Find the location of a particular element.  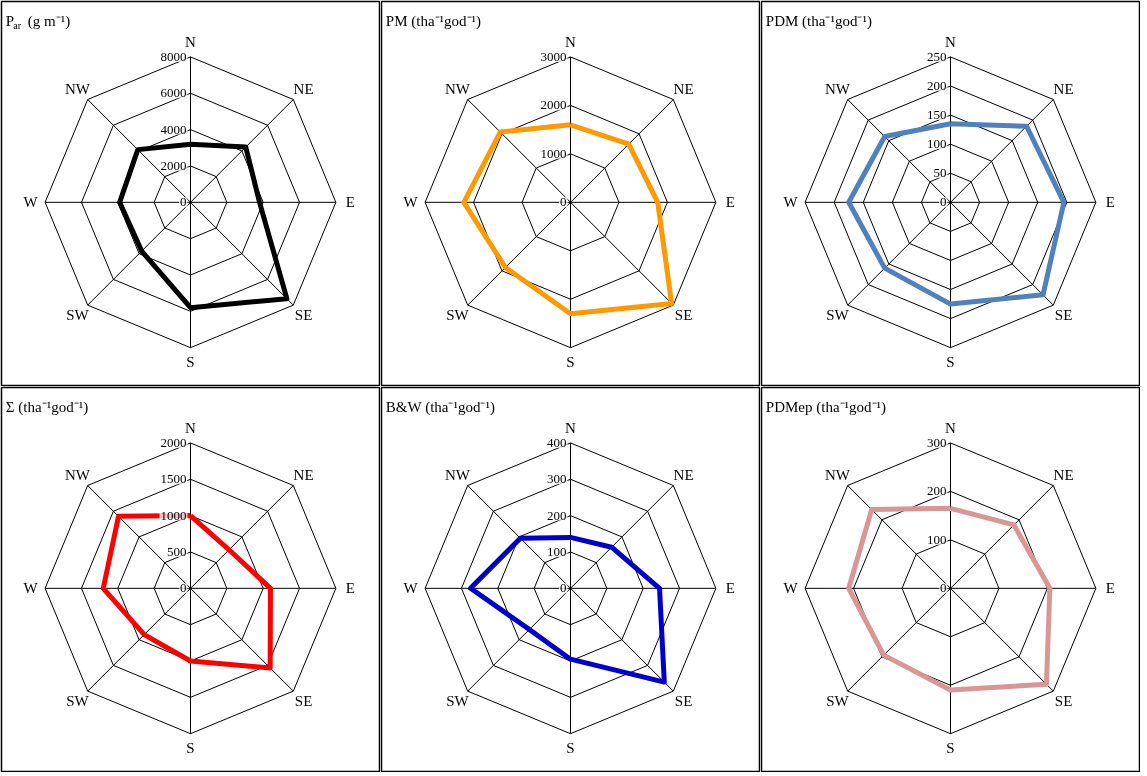

chart-title: PM (tha⁻¹god⁻¹) is located at coordinates (433, 22).